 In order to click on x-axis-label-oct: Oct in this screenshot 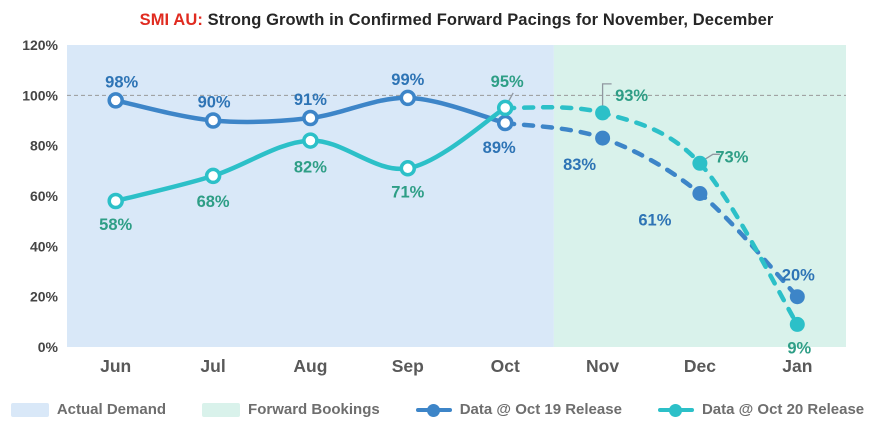, I will do `click(505, 366)`.